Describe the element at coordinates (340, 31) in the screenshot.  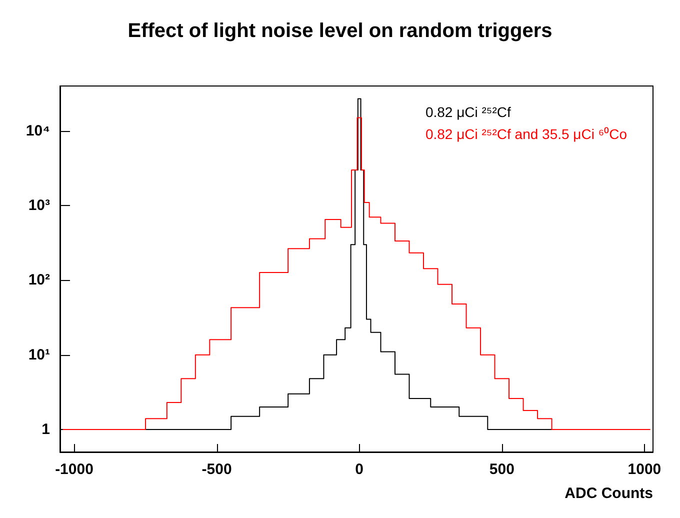
I see `chart-title: Effect of light noise level on random triggers` at that location.